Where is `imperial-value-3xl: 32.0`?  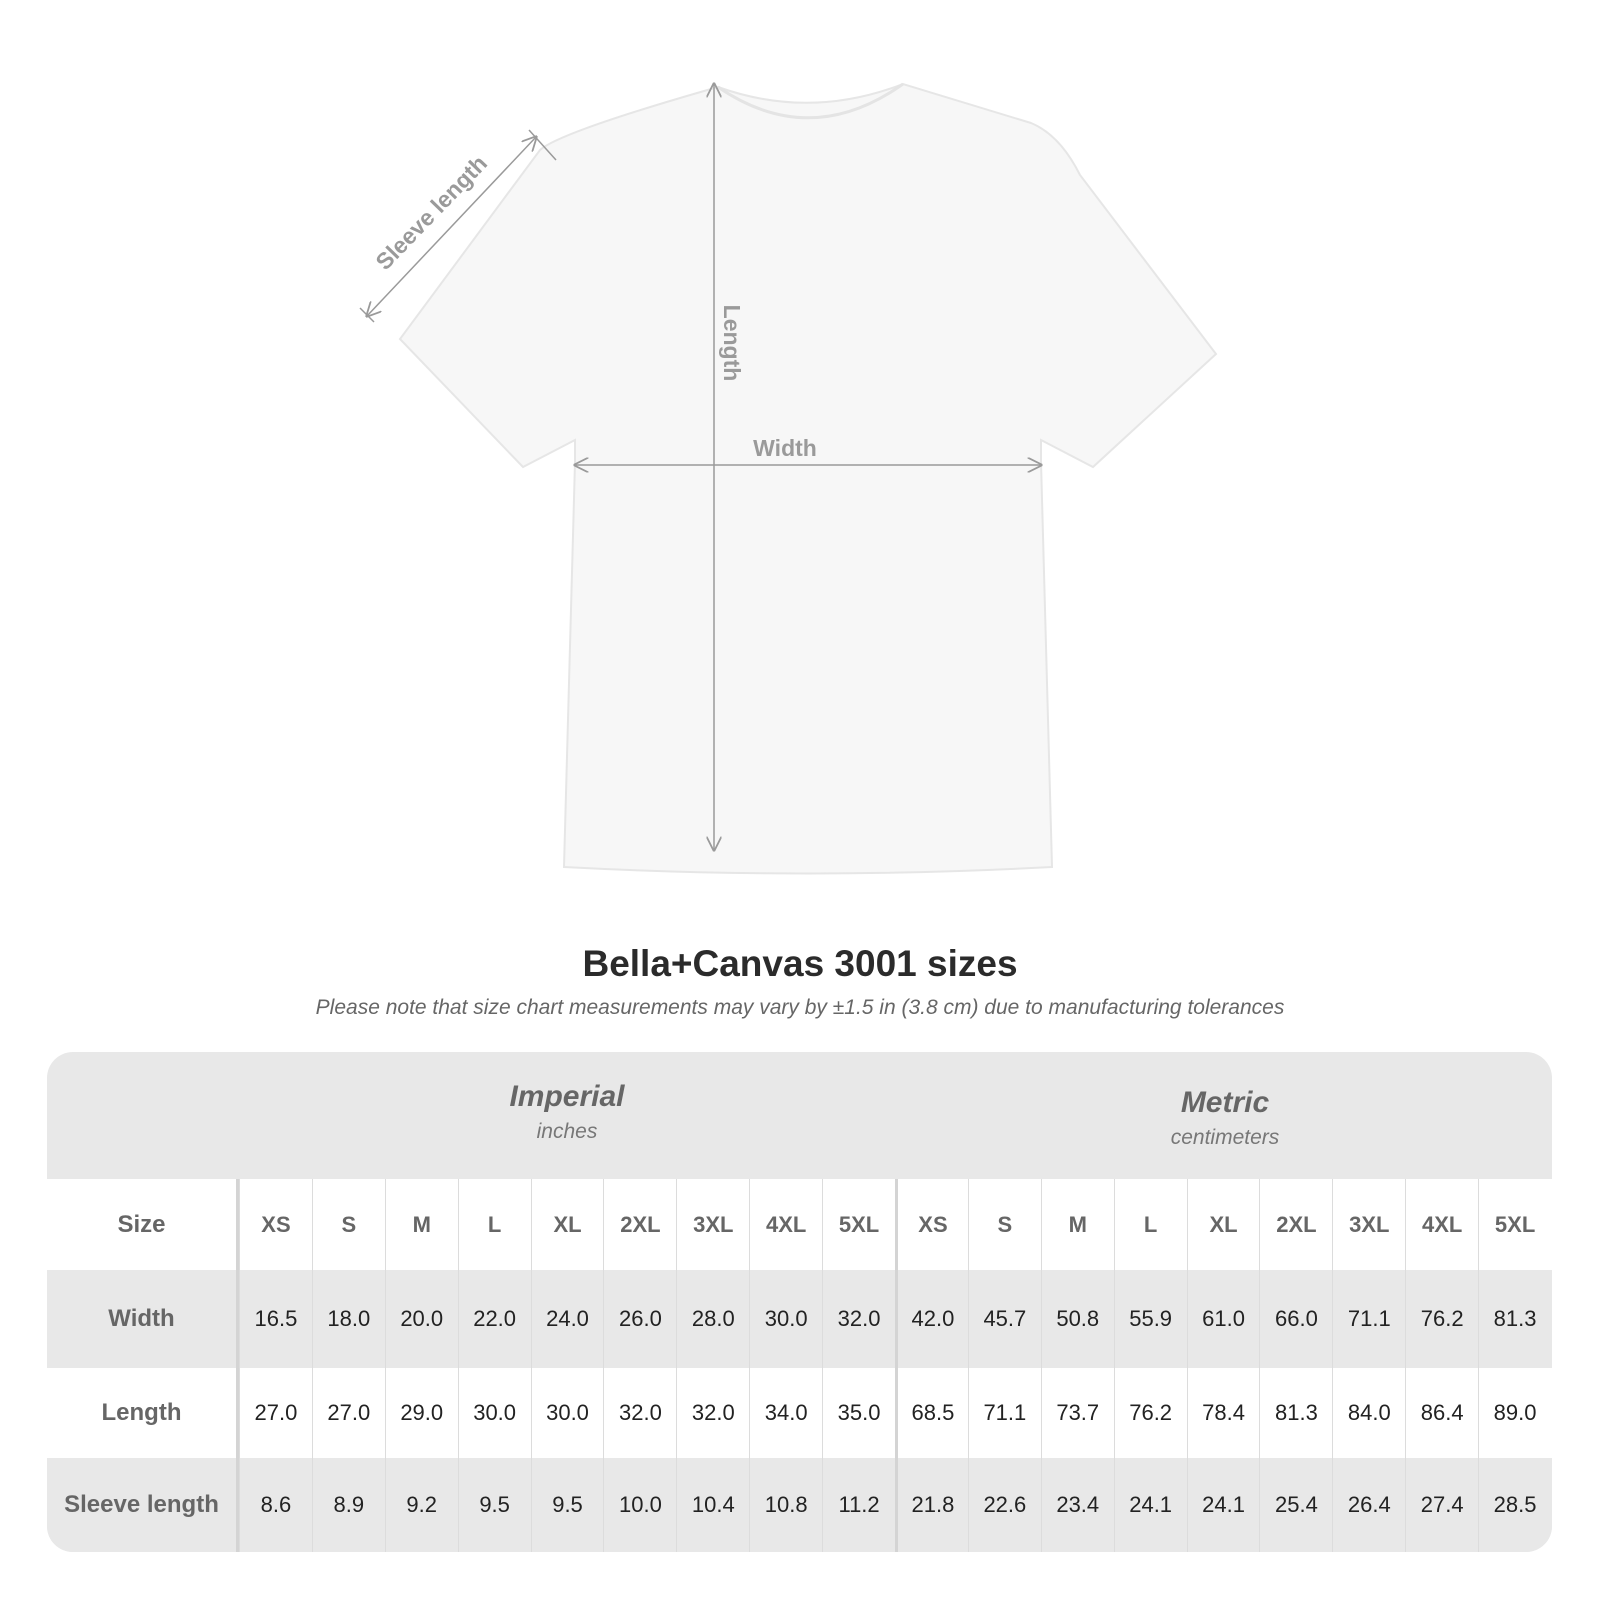 imperial-value-3xl: 32.0 is located at coordinates (712, 1413).